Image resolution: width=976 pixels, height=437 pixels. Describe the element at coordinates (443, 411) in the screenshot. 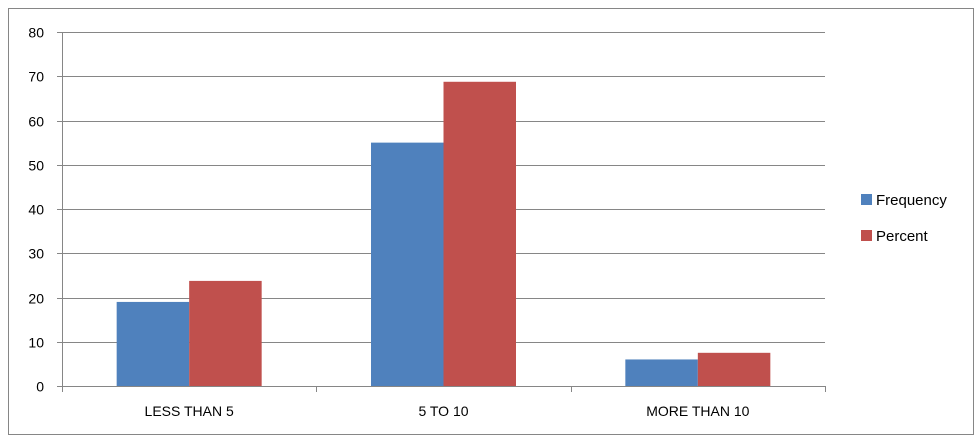

I see `x-tick-label: 5 TO 10` at that location.